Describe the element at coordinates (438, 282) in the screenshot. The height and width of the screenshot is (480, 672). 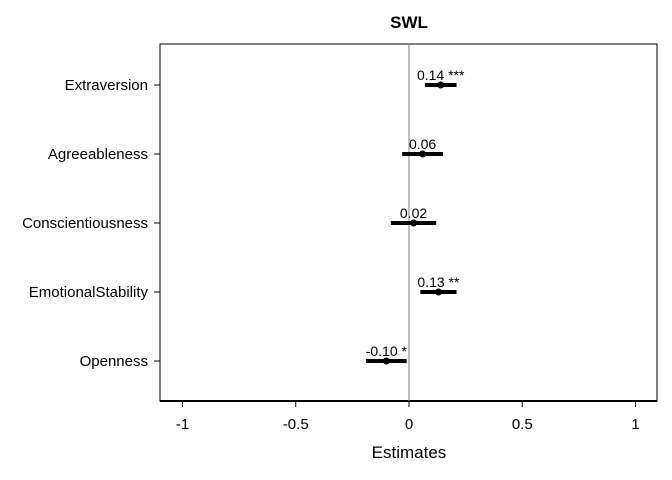
I see `estimate-label-emotionalstability: 0.13 **` at that location.